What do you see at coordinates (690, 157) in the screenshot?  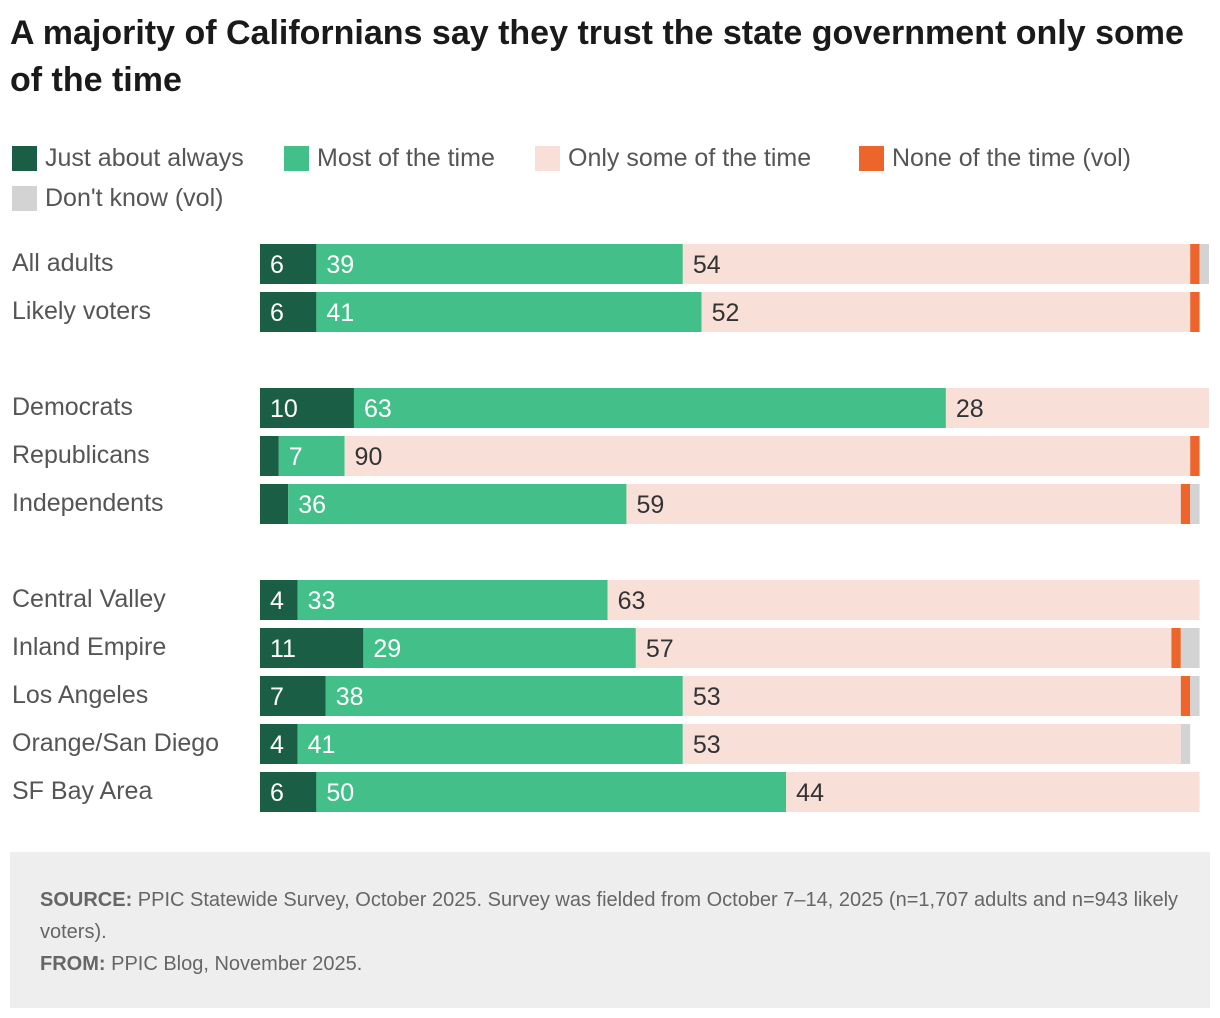 I see `legend-label: Only some of the time` at bounding box center [690, 157].